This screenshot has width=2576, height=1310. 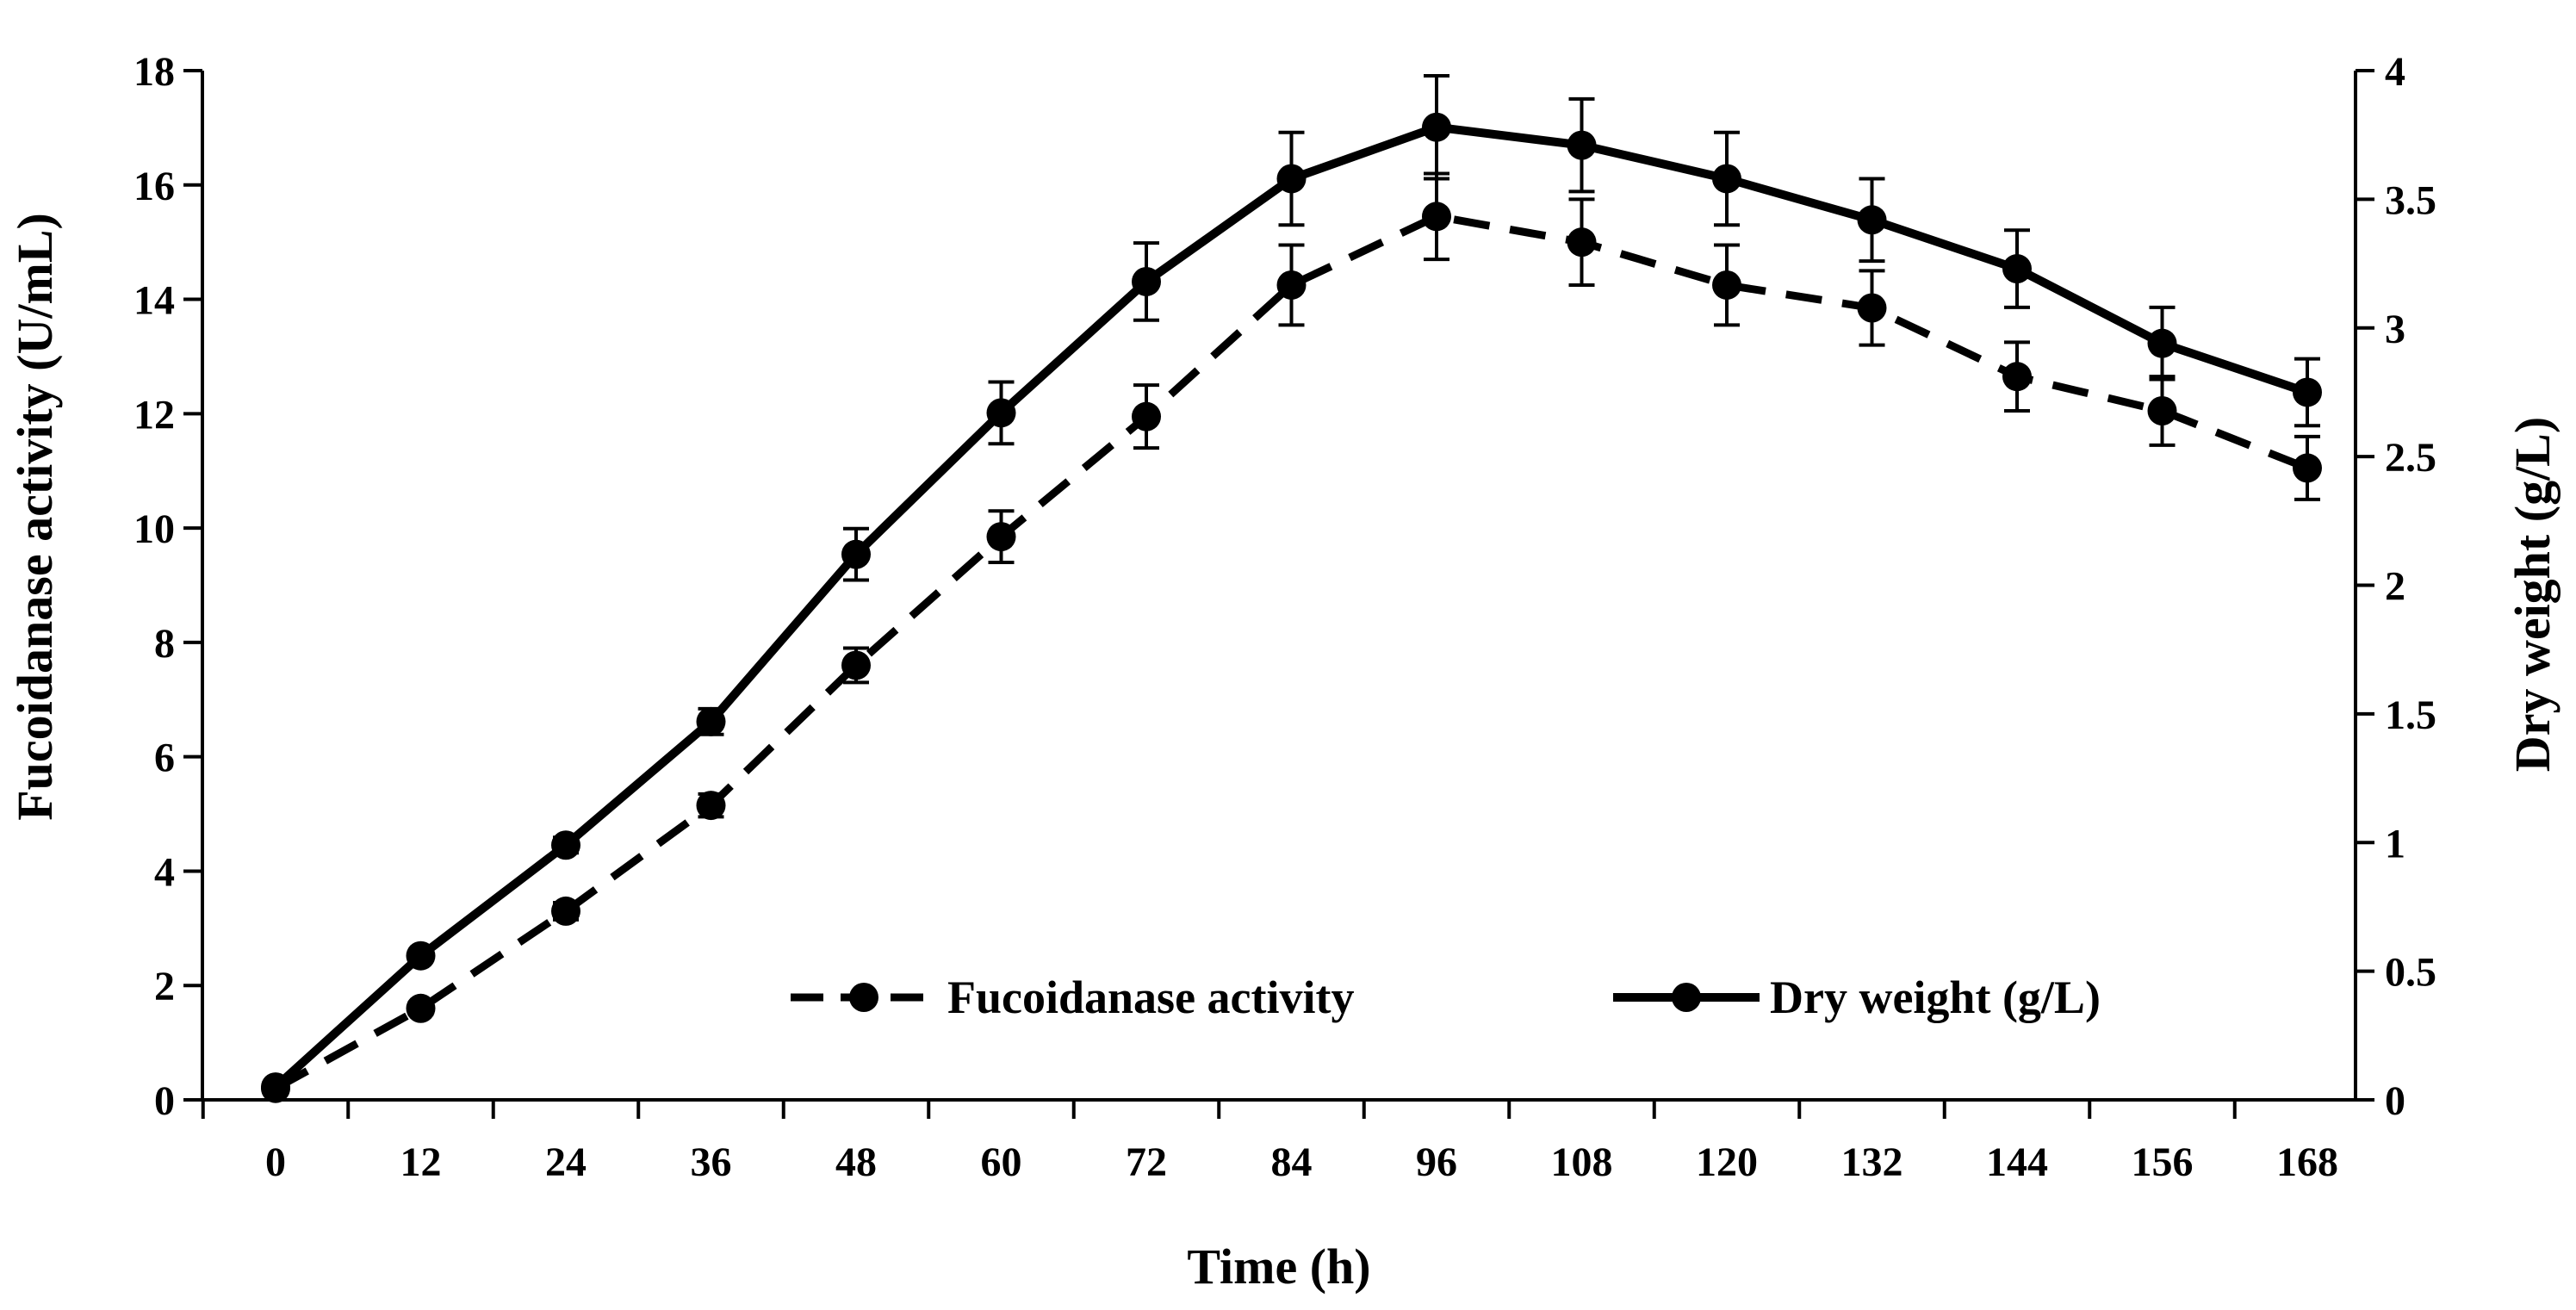 I want to click on legend: Fucoidanase activity Dry weight (g/L), so click(x=1446, y=998).